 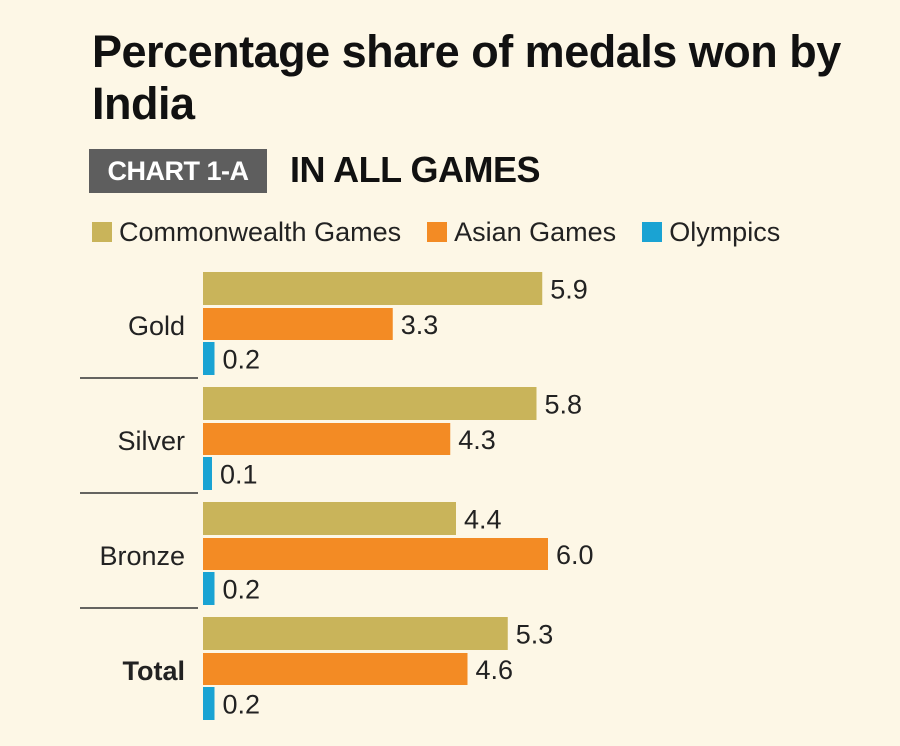 I want to click on legend-swatch-asian, so click(x=437, y=232).